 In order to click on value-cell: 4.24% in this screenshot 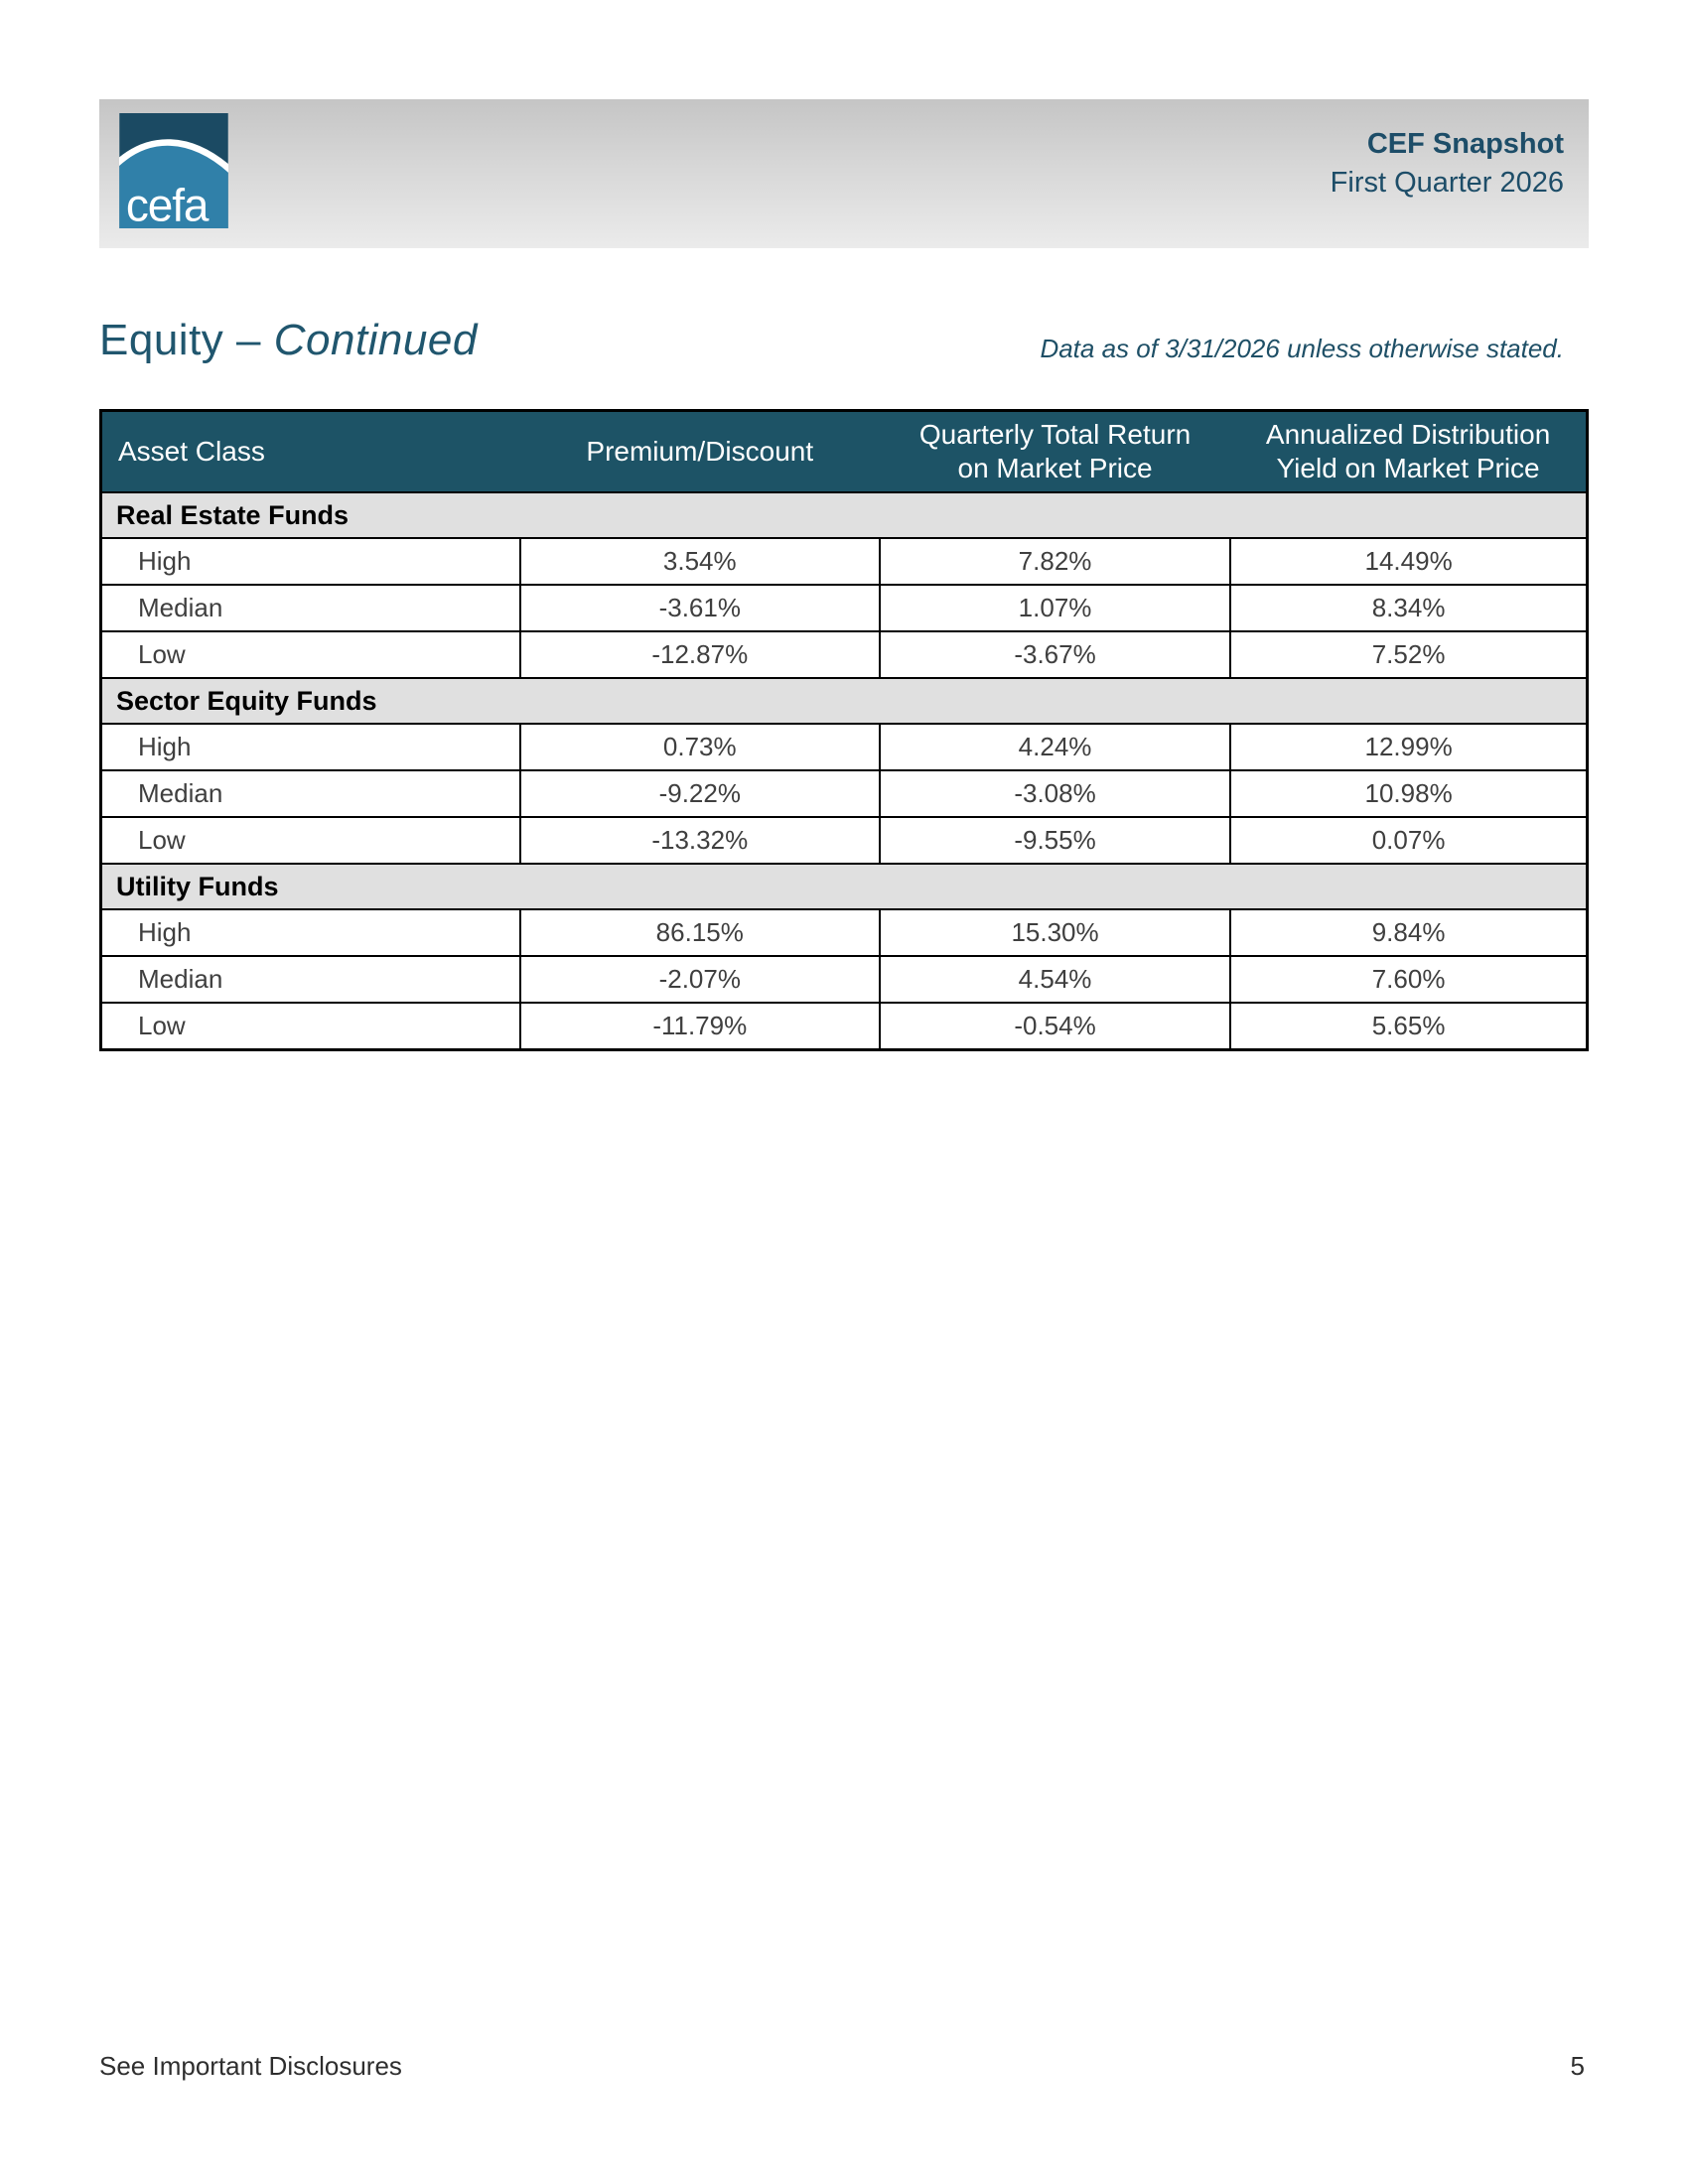, I will do `click(1055, 747)`.